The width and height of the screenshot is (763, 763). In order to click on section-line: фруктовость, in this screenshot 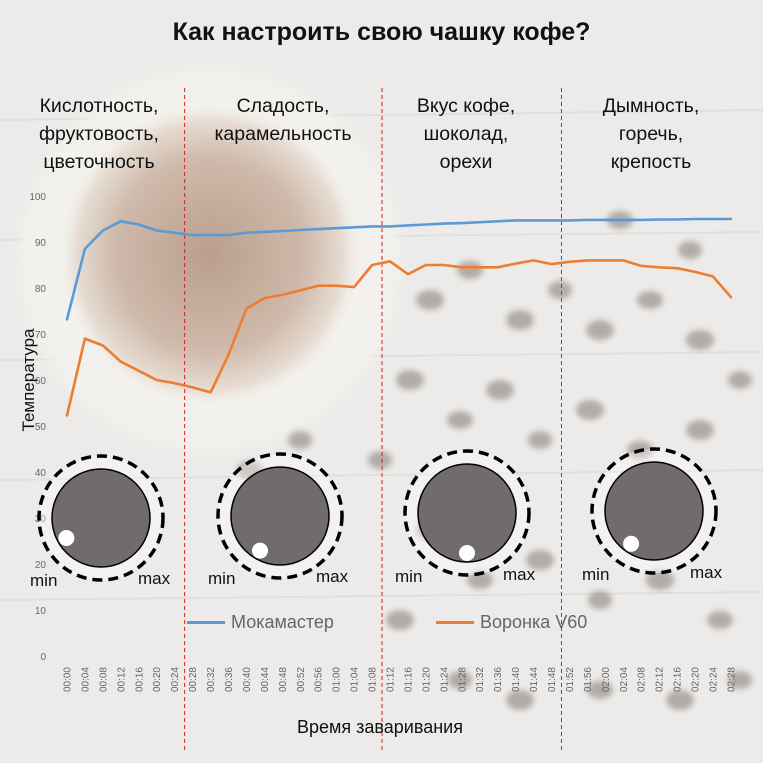, I will do `click(99, 134)`.